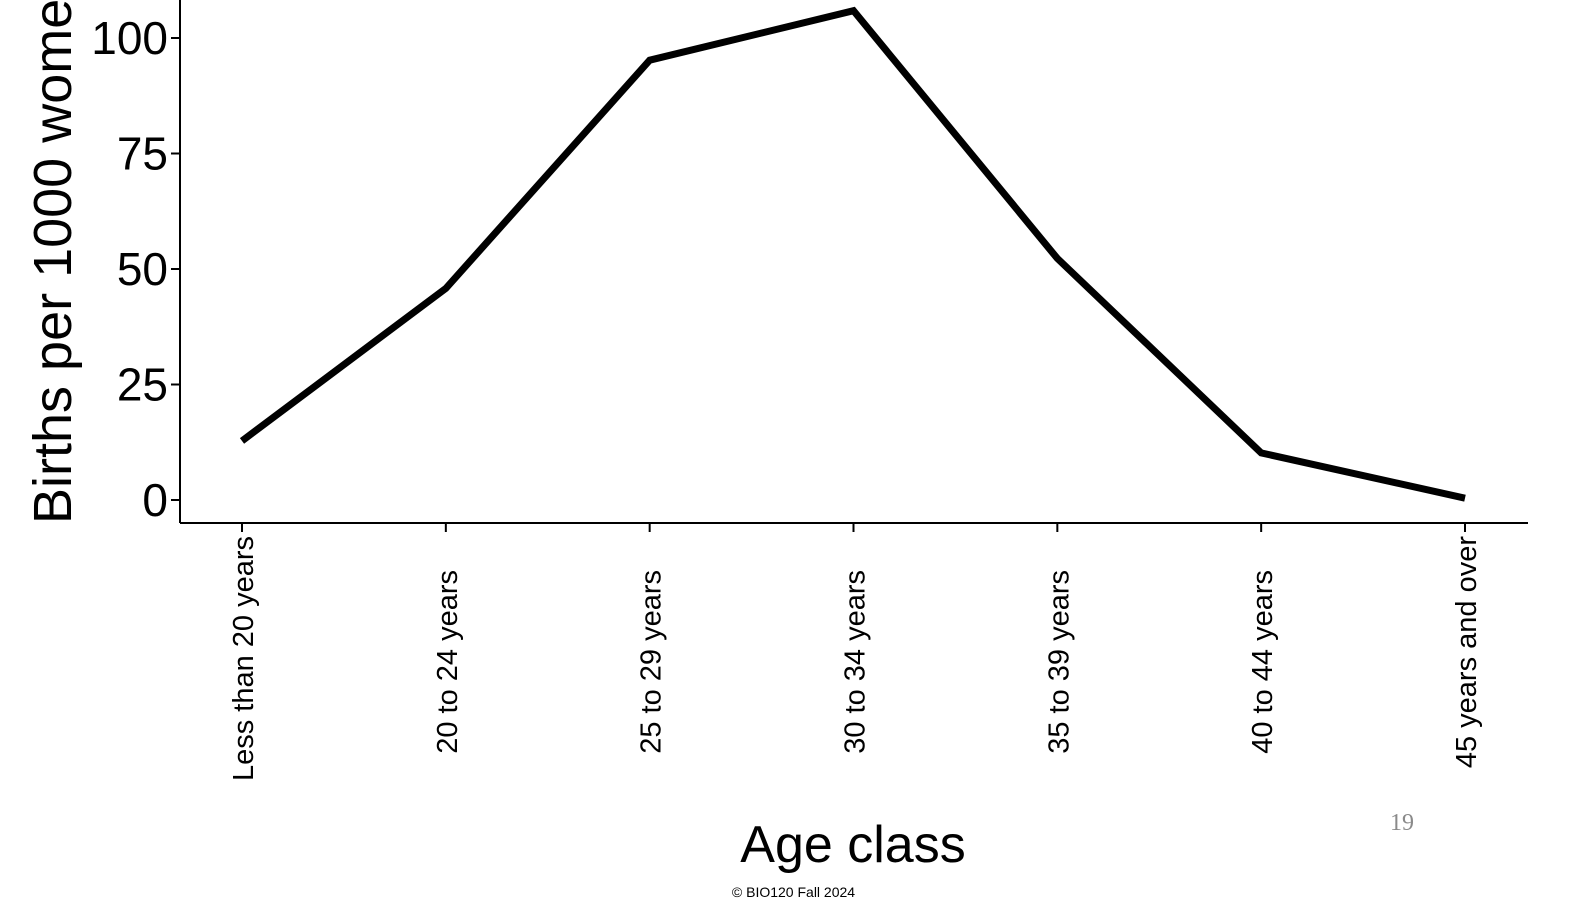 The height and width of the screenshot is (906, 1587). I want to click on y-tick-label: 50, so click(142, 269).